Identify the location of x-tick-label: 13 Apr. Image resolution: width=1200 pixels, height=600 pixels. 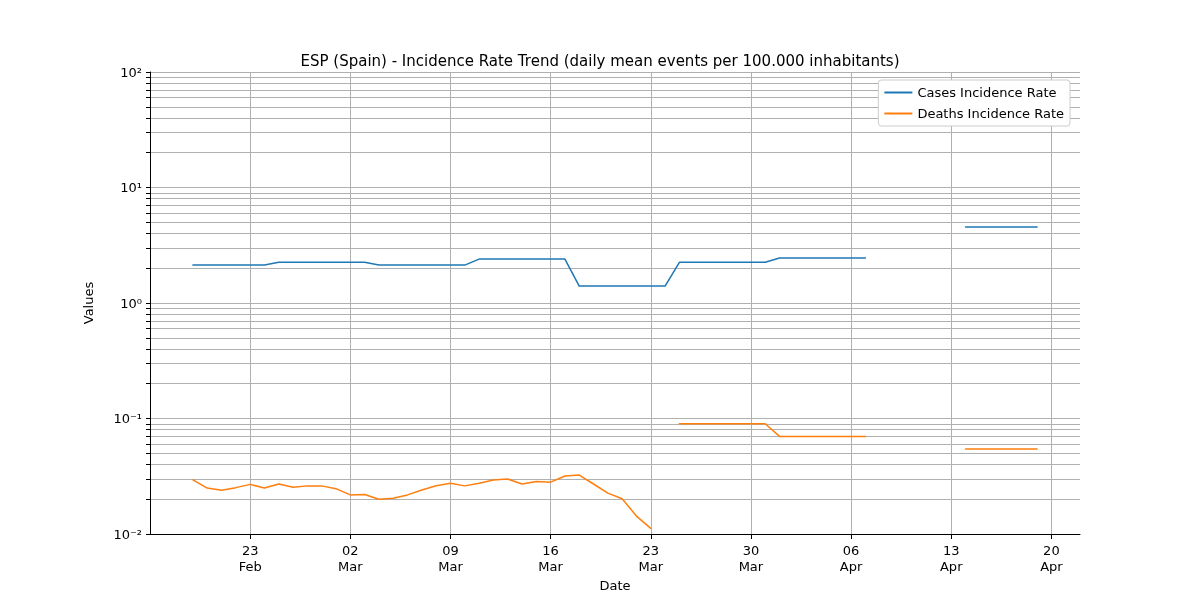
(951, 558).